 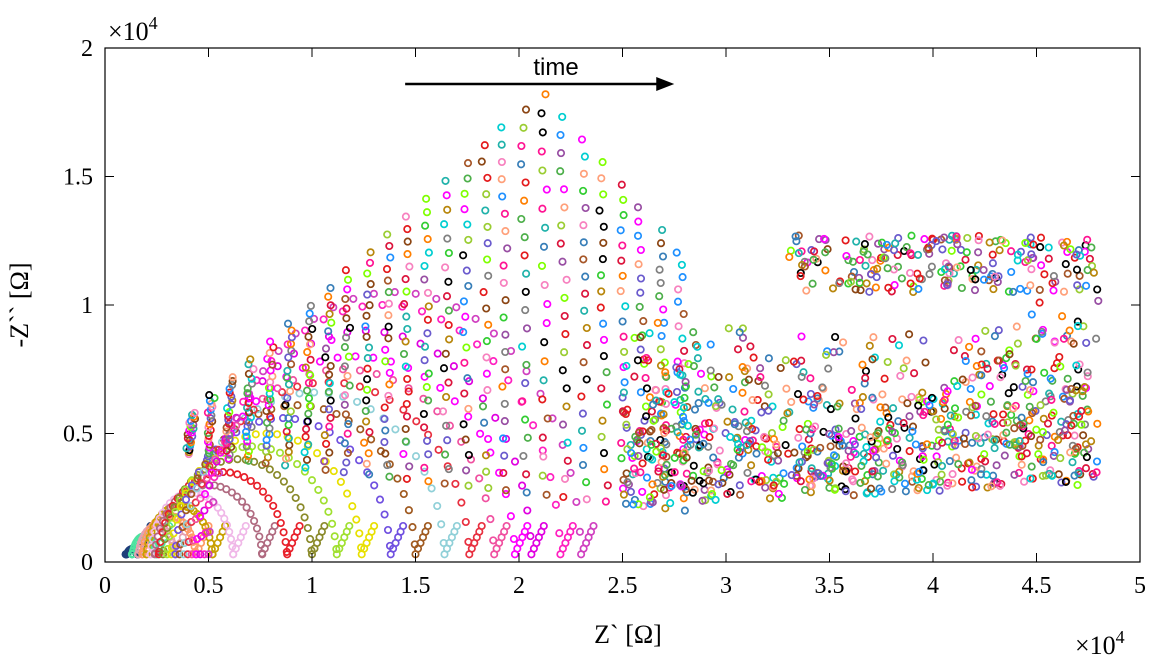 What do you see at coordinates (78, 435) in the screenshot?
I see `y-tick-label: 0.5` at bounding box center [78, 435].